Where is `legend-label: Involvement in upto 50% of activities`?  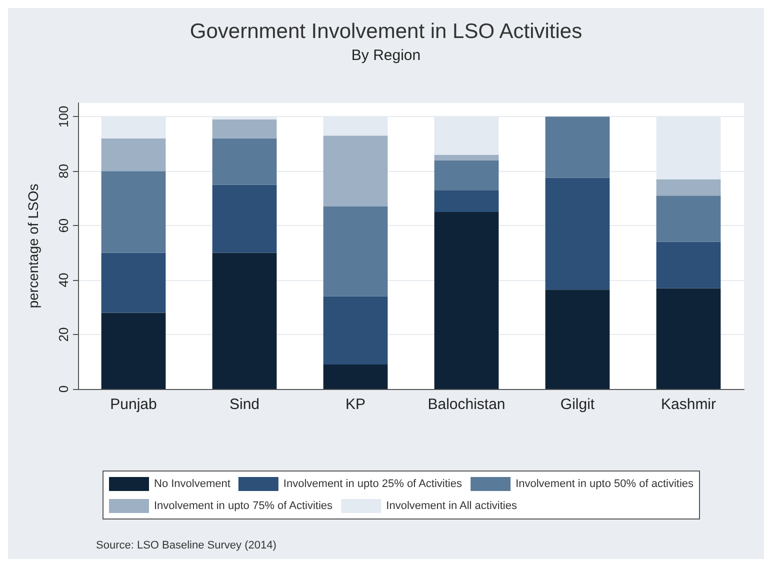
legend-label: Involvement in upto 50% of activities is located at coordinates (605, 484).